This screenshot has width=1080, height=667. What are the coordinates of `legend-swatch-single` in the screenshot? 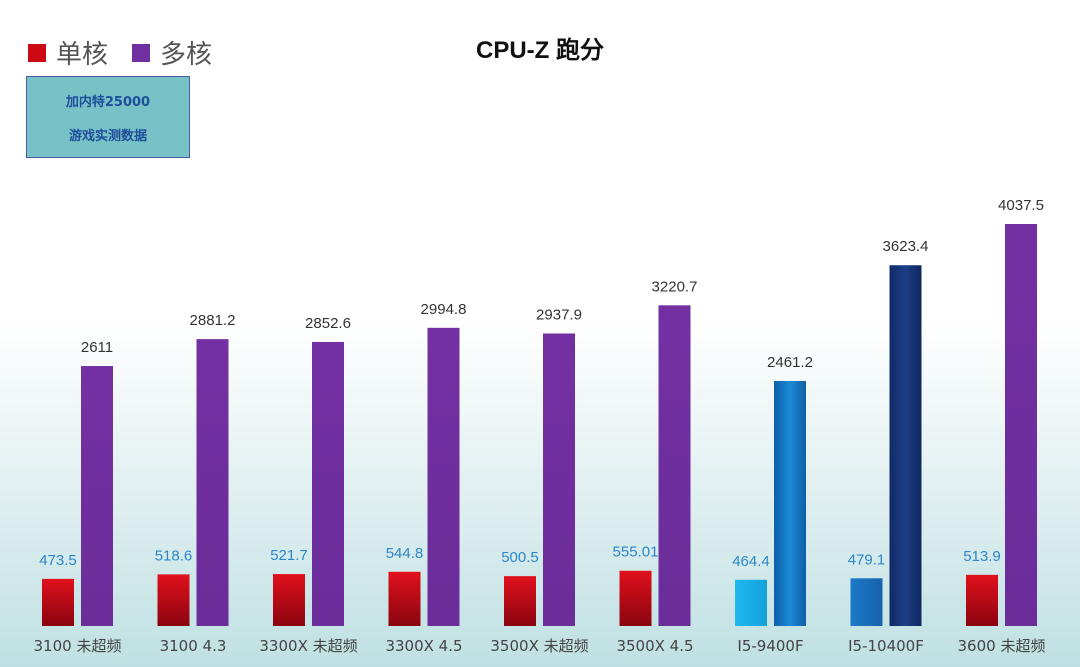 It's located at (37, 52).